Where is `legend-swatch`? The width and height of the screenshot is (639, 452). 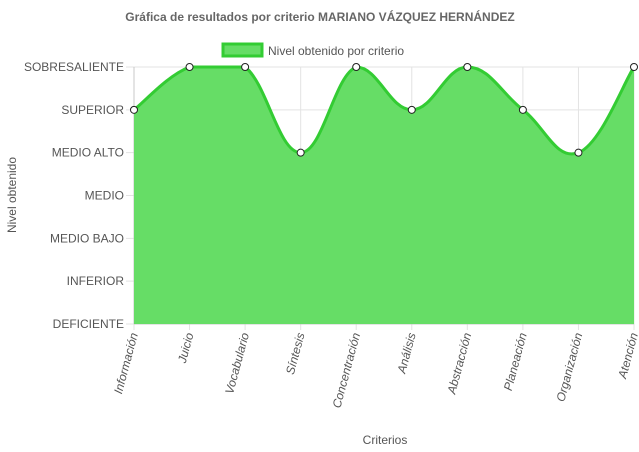 legend-swatch is located at coordinates (242, 50).